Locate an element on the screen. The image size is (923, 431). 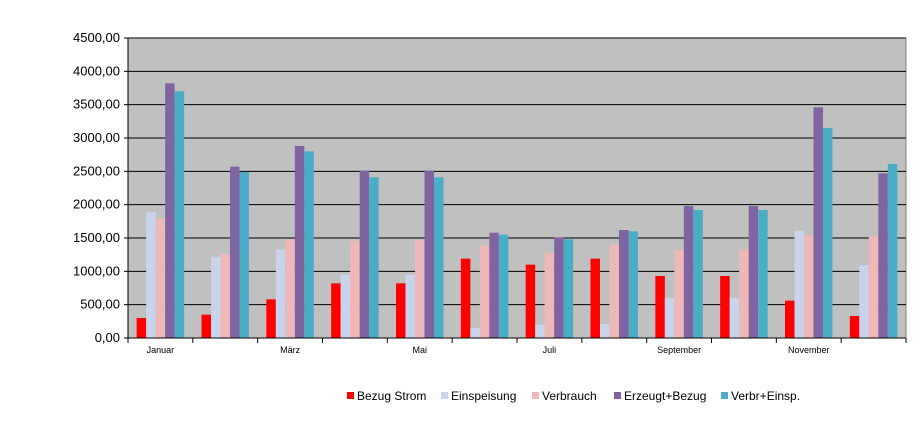
legend-label: Erzeugt+Bezug is located at coordinates (665, 396).